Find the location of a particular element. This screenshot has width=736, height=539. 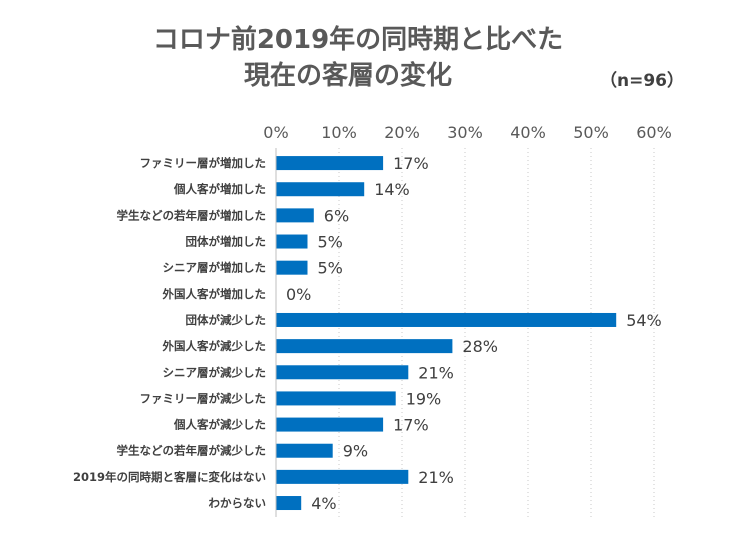

value-label: 19% is located at coordinates (424, 398).